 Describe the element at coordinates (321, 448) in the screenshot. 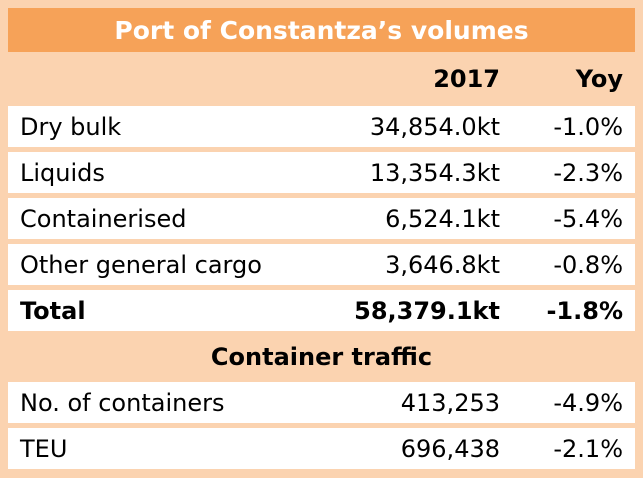

I see `table-row: TEU 696,438 -2.1%` at that location.